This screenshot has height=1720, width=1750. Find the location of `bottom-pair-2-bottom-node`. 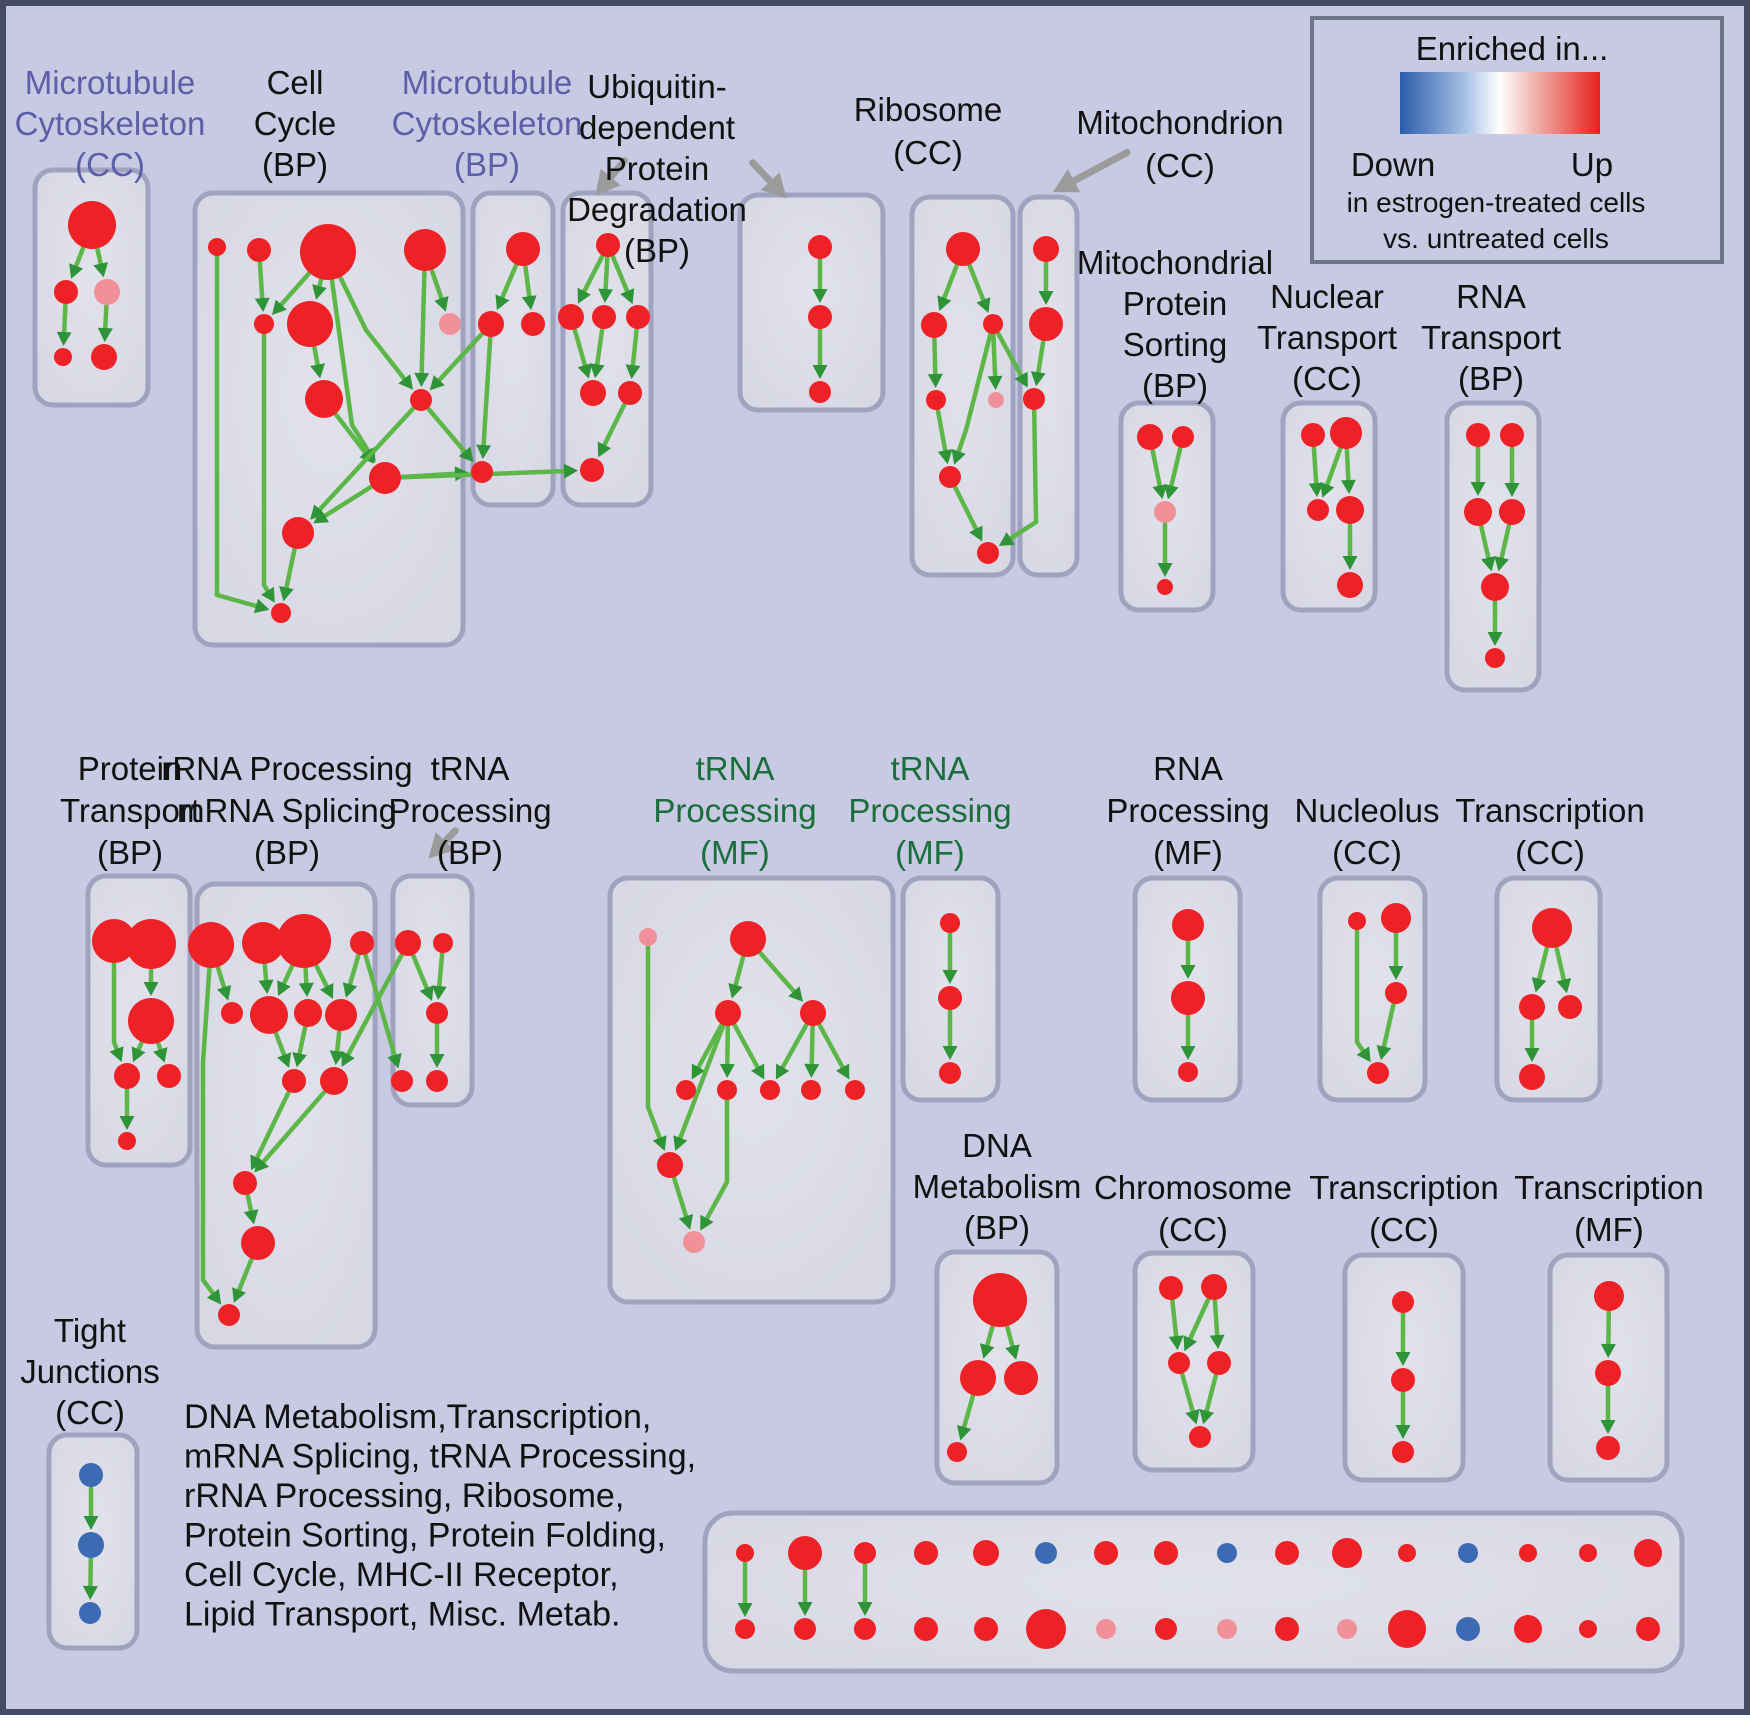

bottom-pair-2-bottom-node is located at coordinates (865, 1629).